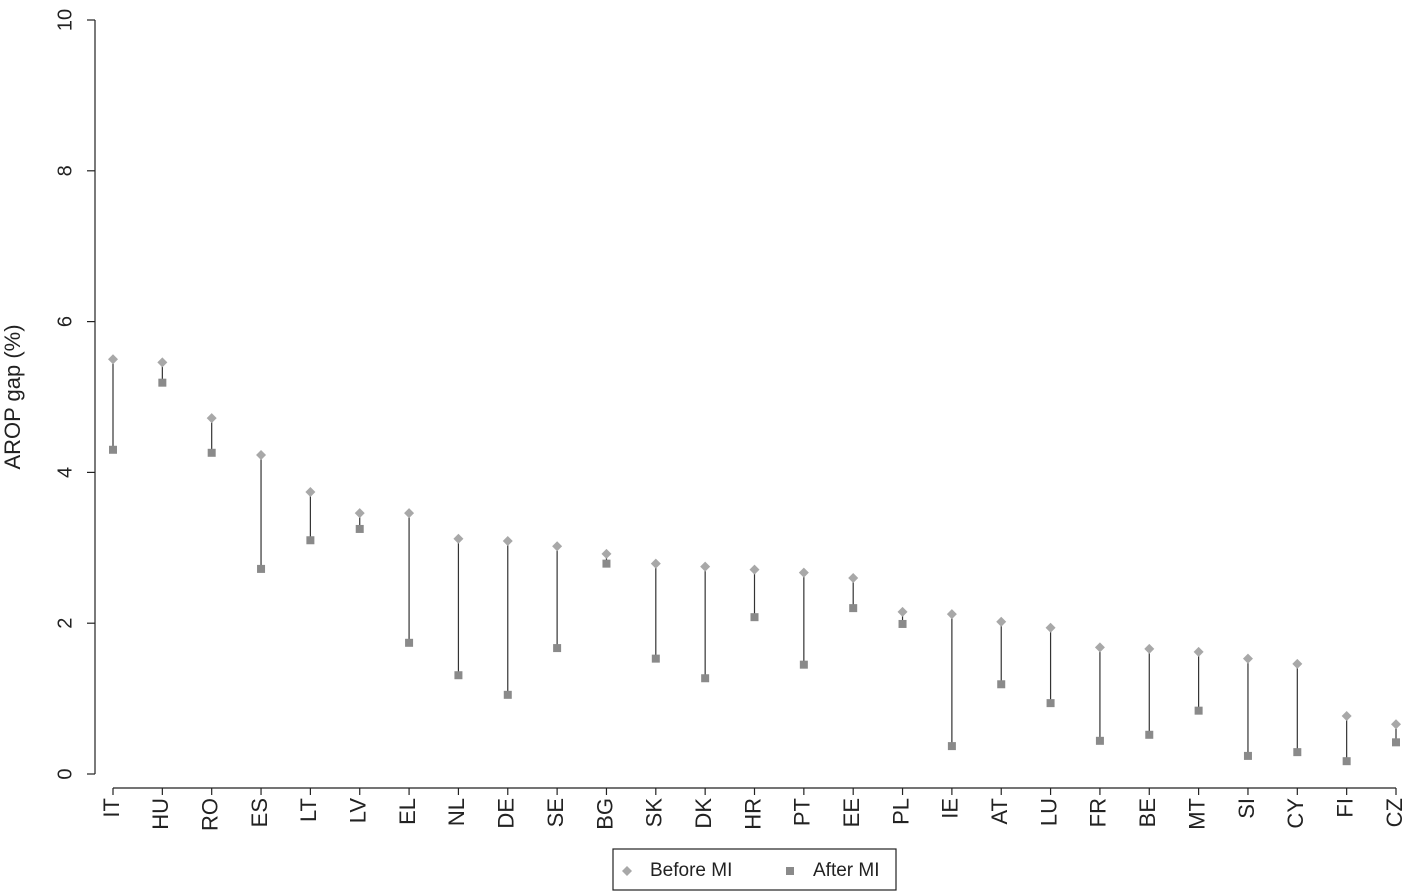  Describe the element at coordinates (1344, 808) in the screenshot. I see `x-tick-label: FI` at that location.